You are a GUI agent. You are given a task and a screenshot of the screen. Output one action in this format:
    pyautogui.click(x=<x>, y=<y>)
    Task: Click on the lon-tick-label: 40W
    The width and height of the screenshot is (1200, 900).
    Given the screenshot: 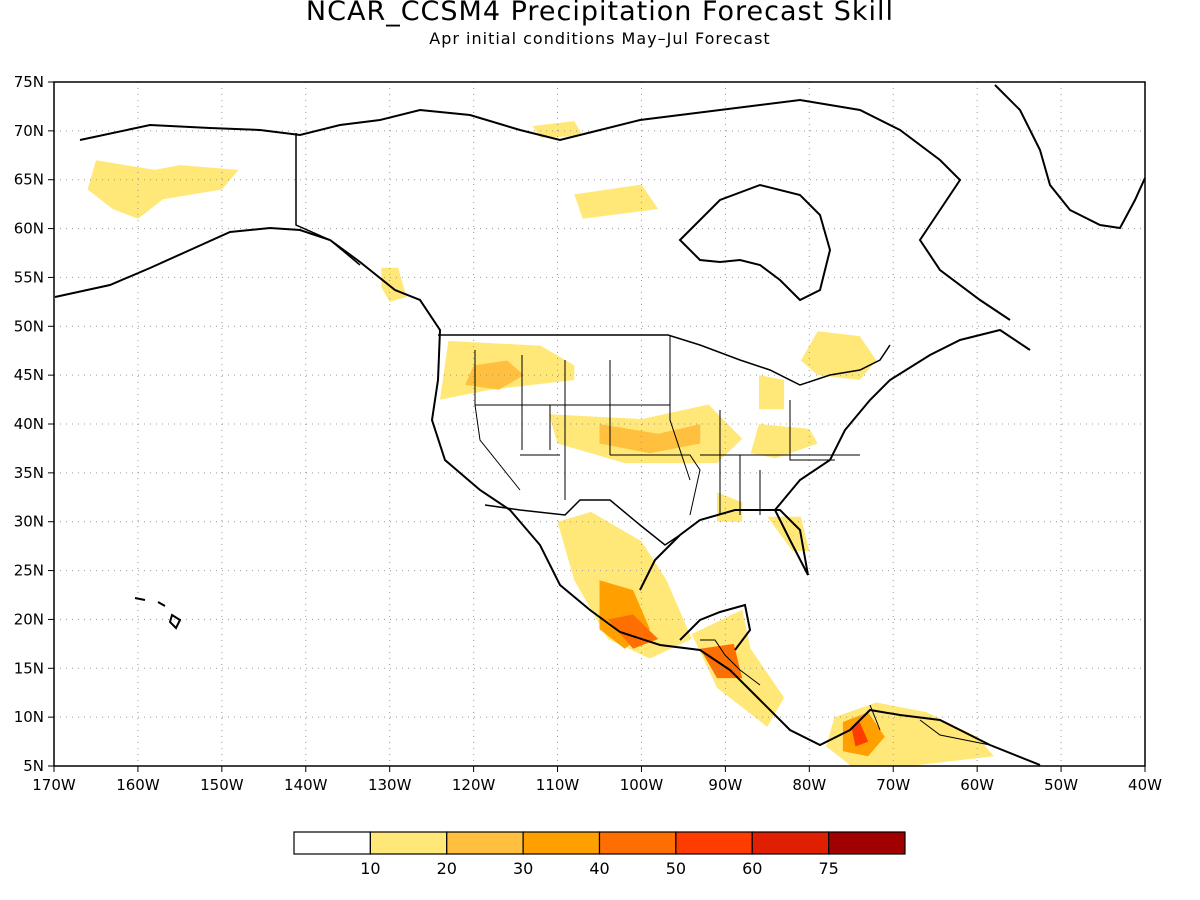 What is the action you would take?
    pyautogui.click(x=1145, y=785)
    